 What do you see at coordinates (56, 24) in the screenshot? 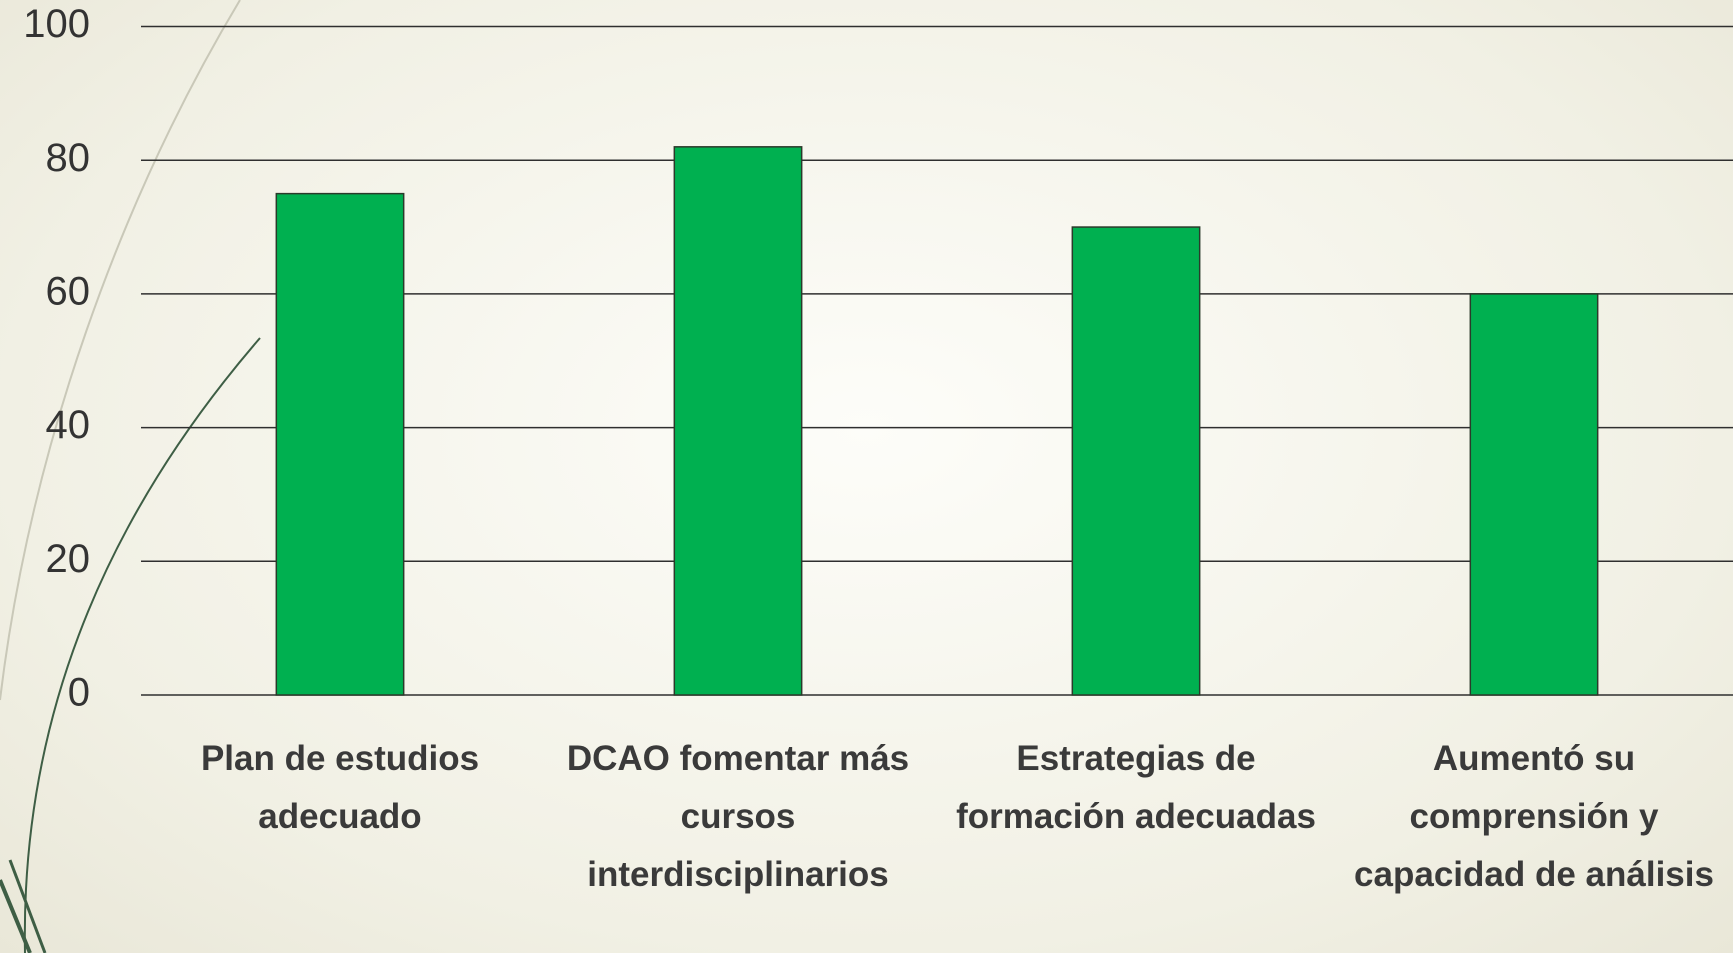
I see `y-tick-label: 100` at bounding box center [56, 24].